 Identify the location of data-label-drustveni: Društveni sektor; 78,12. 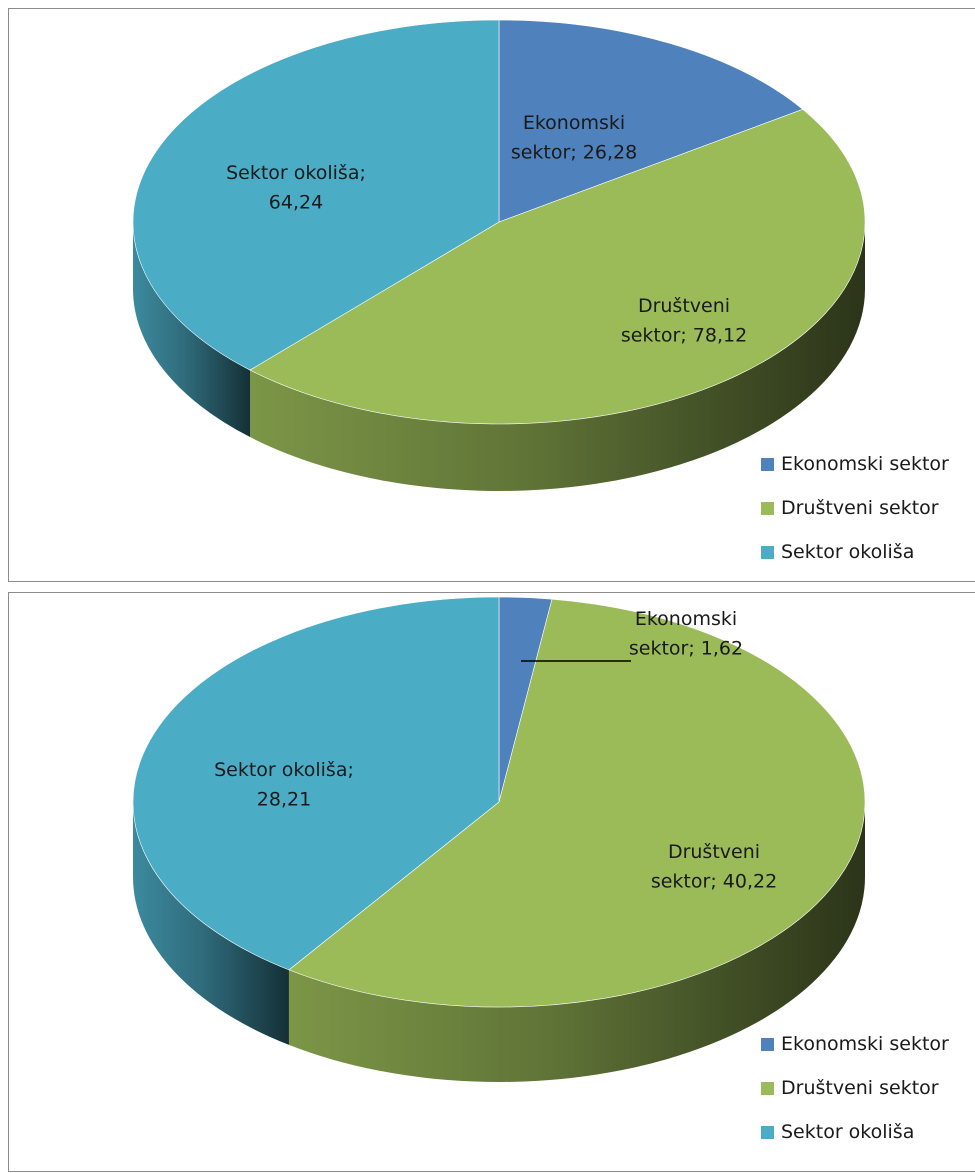
(684, 320).